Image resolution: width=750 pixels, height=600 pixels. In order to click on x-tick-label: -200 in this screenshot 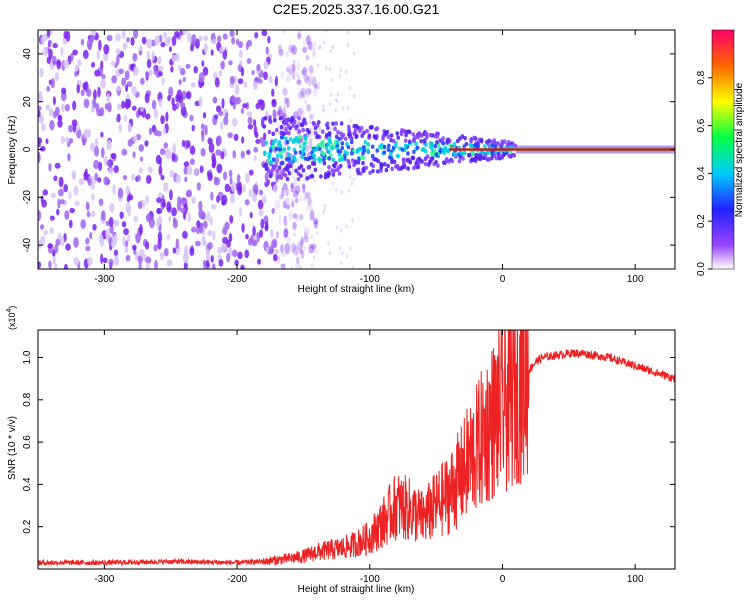, I will do `click(237, 279)`.